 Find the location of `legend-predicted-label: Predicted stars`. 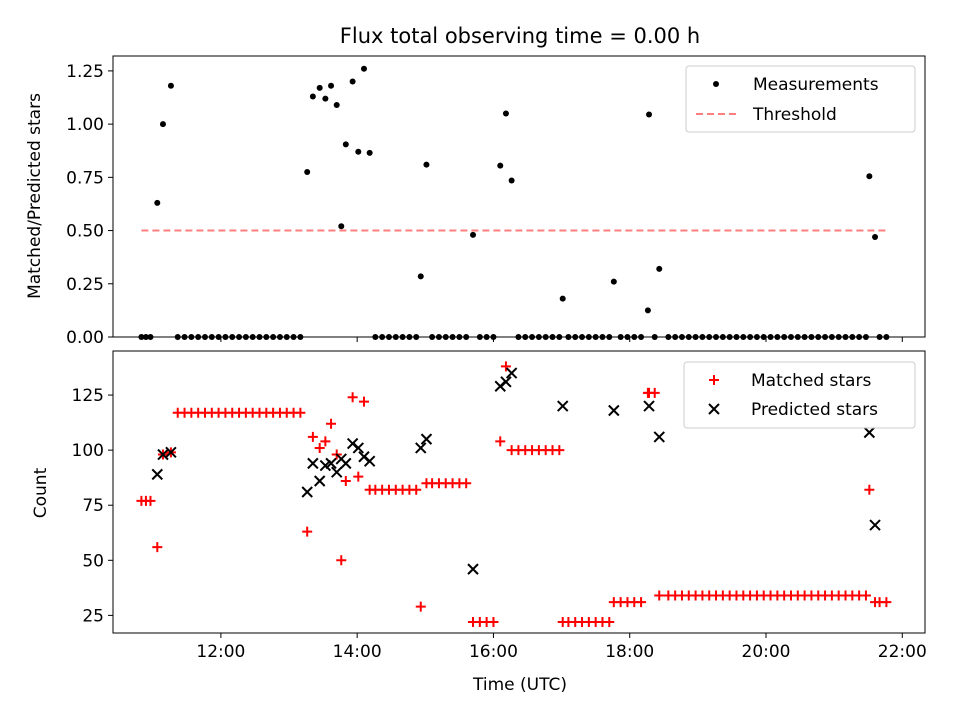

legend-predicted-label: Predicted stars is located at coordinates (814, 410).